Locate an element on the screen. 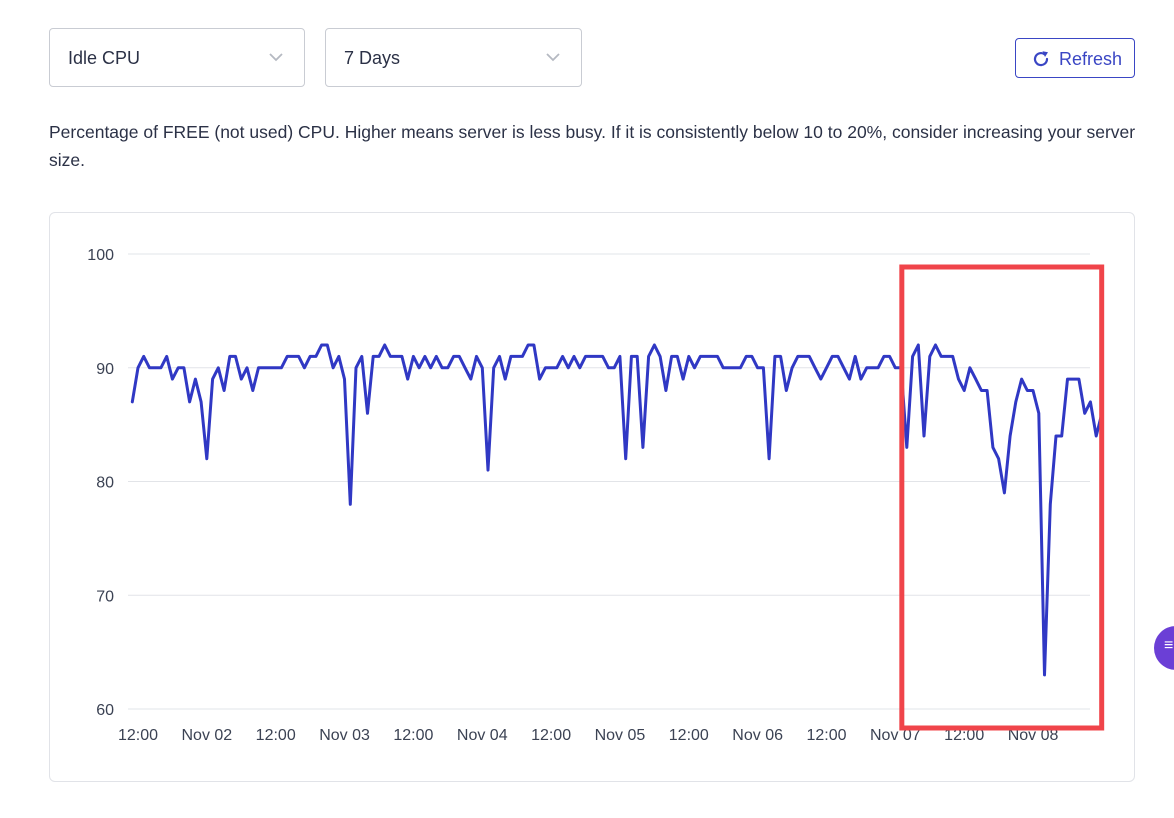  metric-select-value: Idle CPU is located at coordinates (104, 58).